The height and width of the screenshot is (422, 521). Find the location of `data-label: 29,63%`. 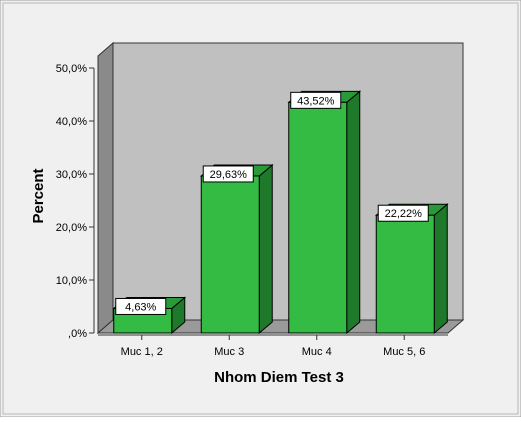

data-label: 29,63% is located at coordinates (229, 175).